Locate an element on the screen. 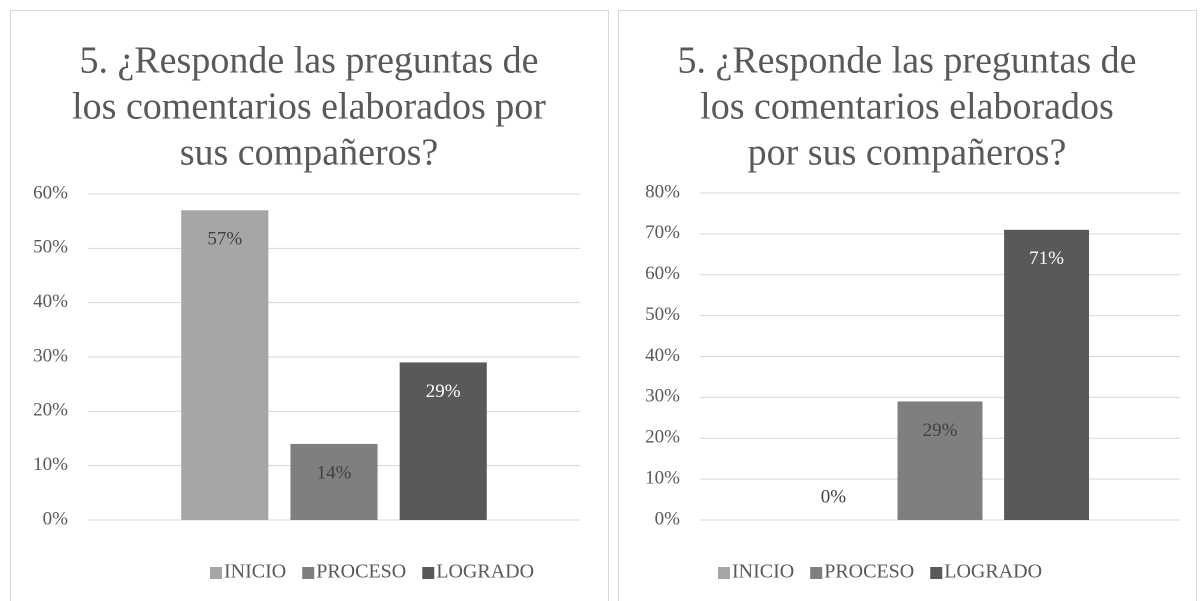 Image resolution: width=1200 pixels, height=601 pixels. data-label: 0% is located at coordinates (834, 496).